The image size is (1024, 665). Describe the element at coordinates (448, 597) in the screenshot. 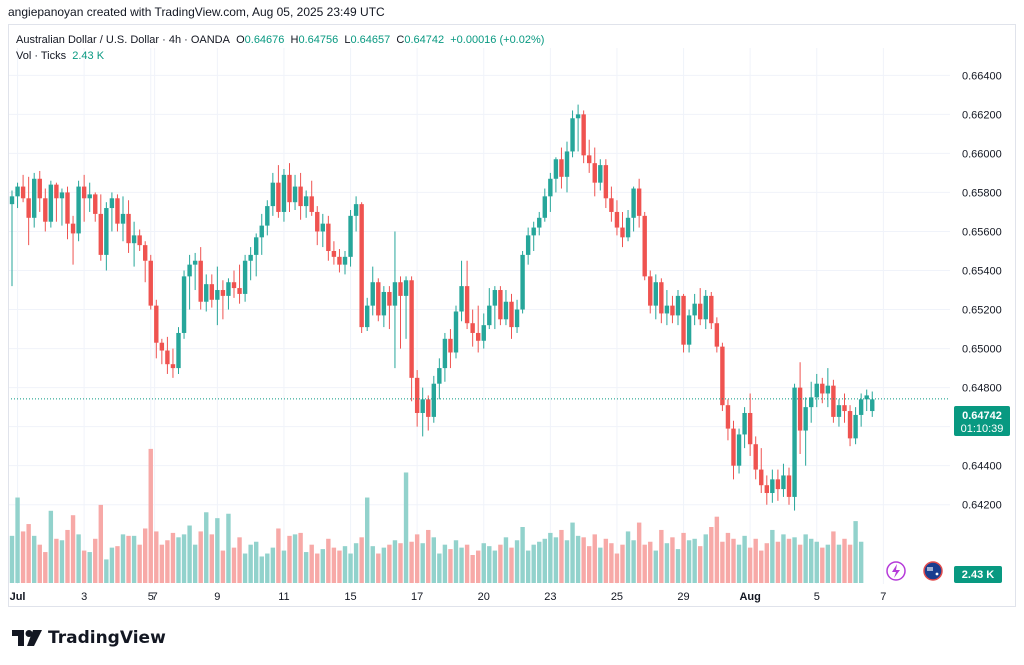

I see `time-axis: Jul 3 57 9 11 15 17 20 23 25 29 Aug 5 7` at that location.